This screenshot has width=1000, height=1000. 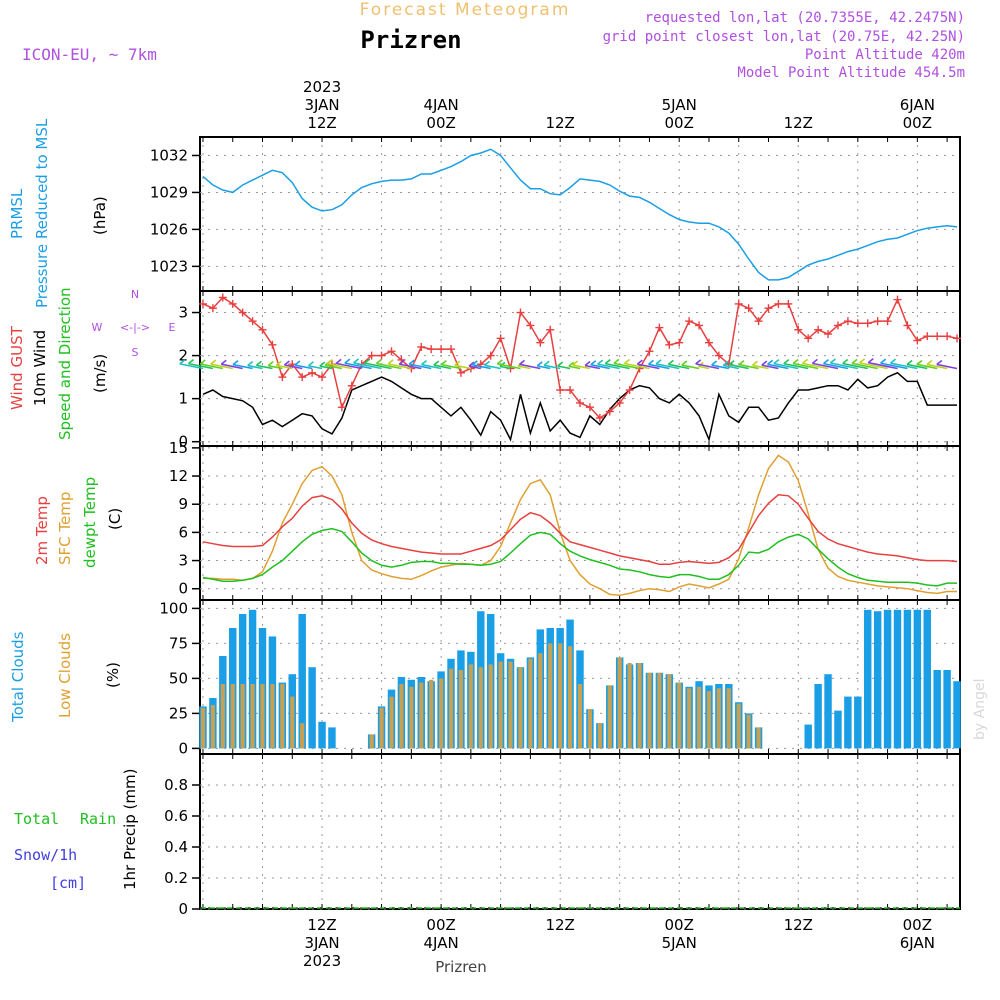 What do you see at coordinates (805, 18) in the screenshot?
I see `requested-coords: requested lon,lat (20.7355E, 42.2475N)` at bounding box center [805, 18].